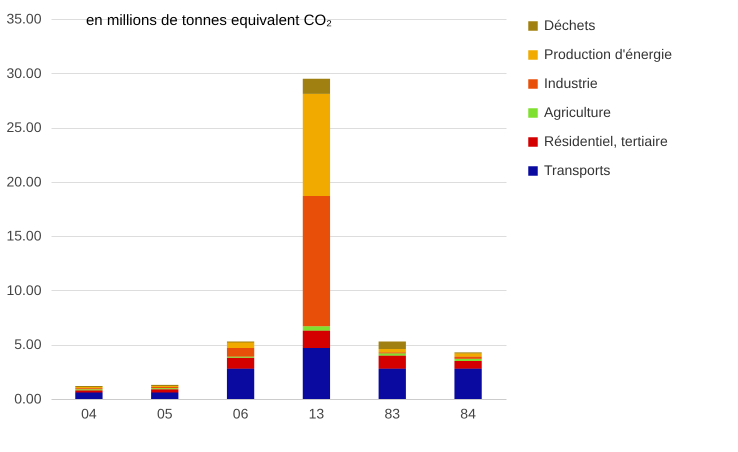 This screenshot has width=738, height=452. Describe the element at coordinates (608, 54) in the screenshot. I see `legend-label: Production d'énergie` at that location.